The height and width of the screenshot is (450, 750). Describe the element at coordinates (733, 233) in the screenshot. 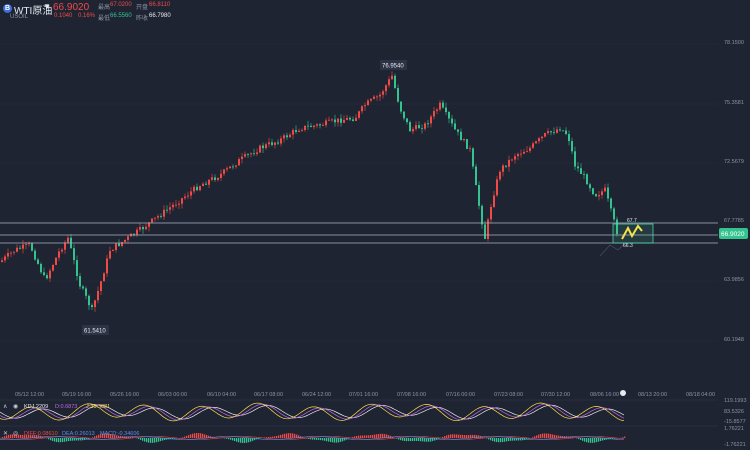

I see `current-price-tag` at that location.